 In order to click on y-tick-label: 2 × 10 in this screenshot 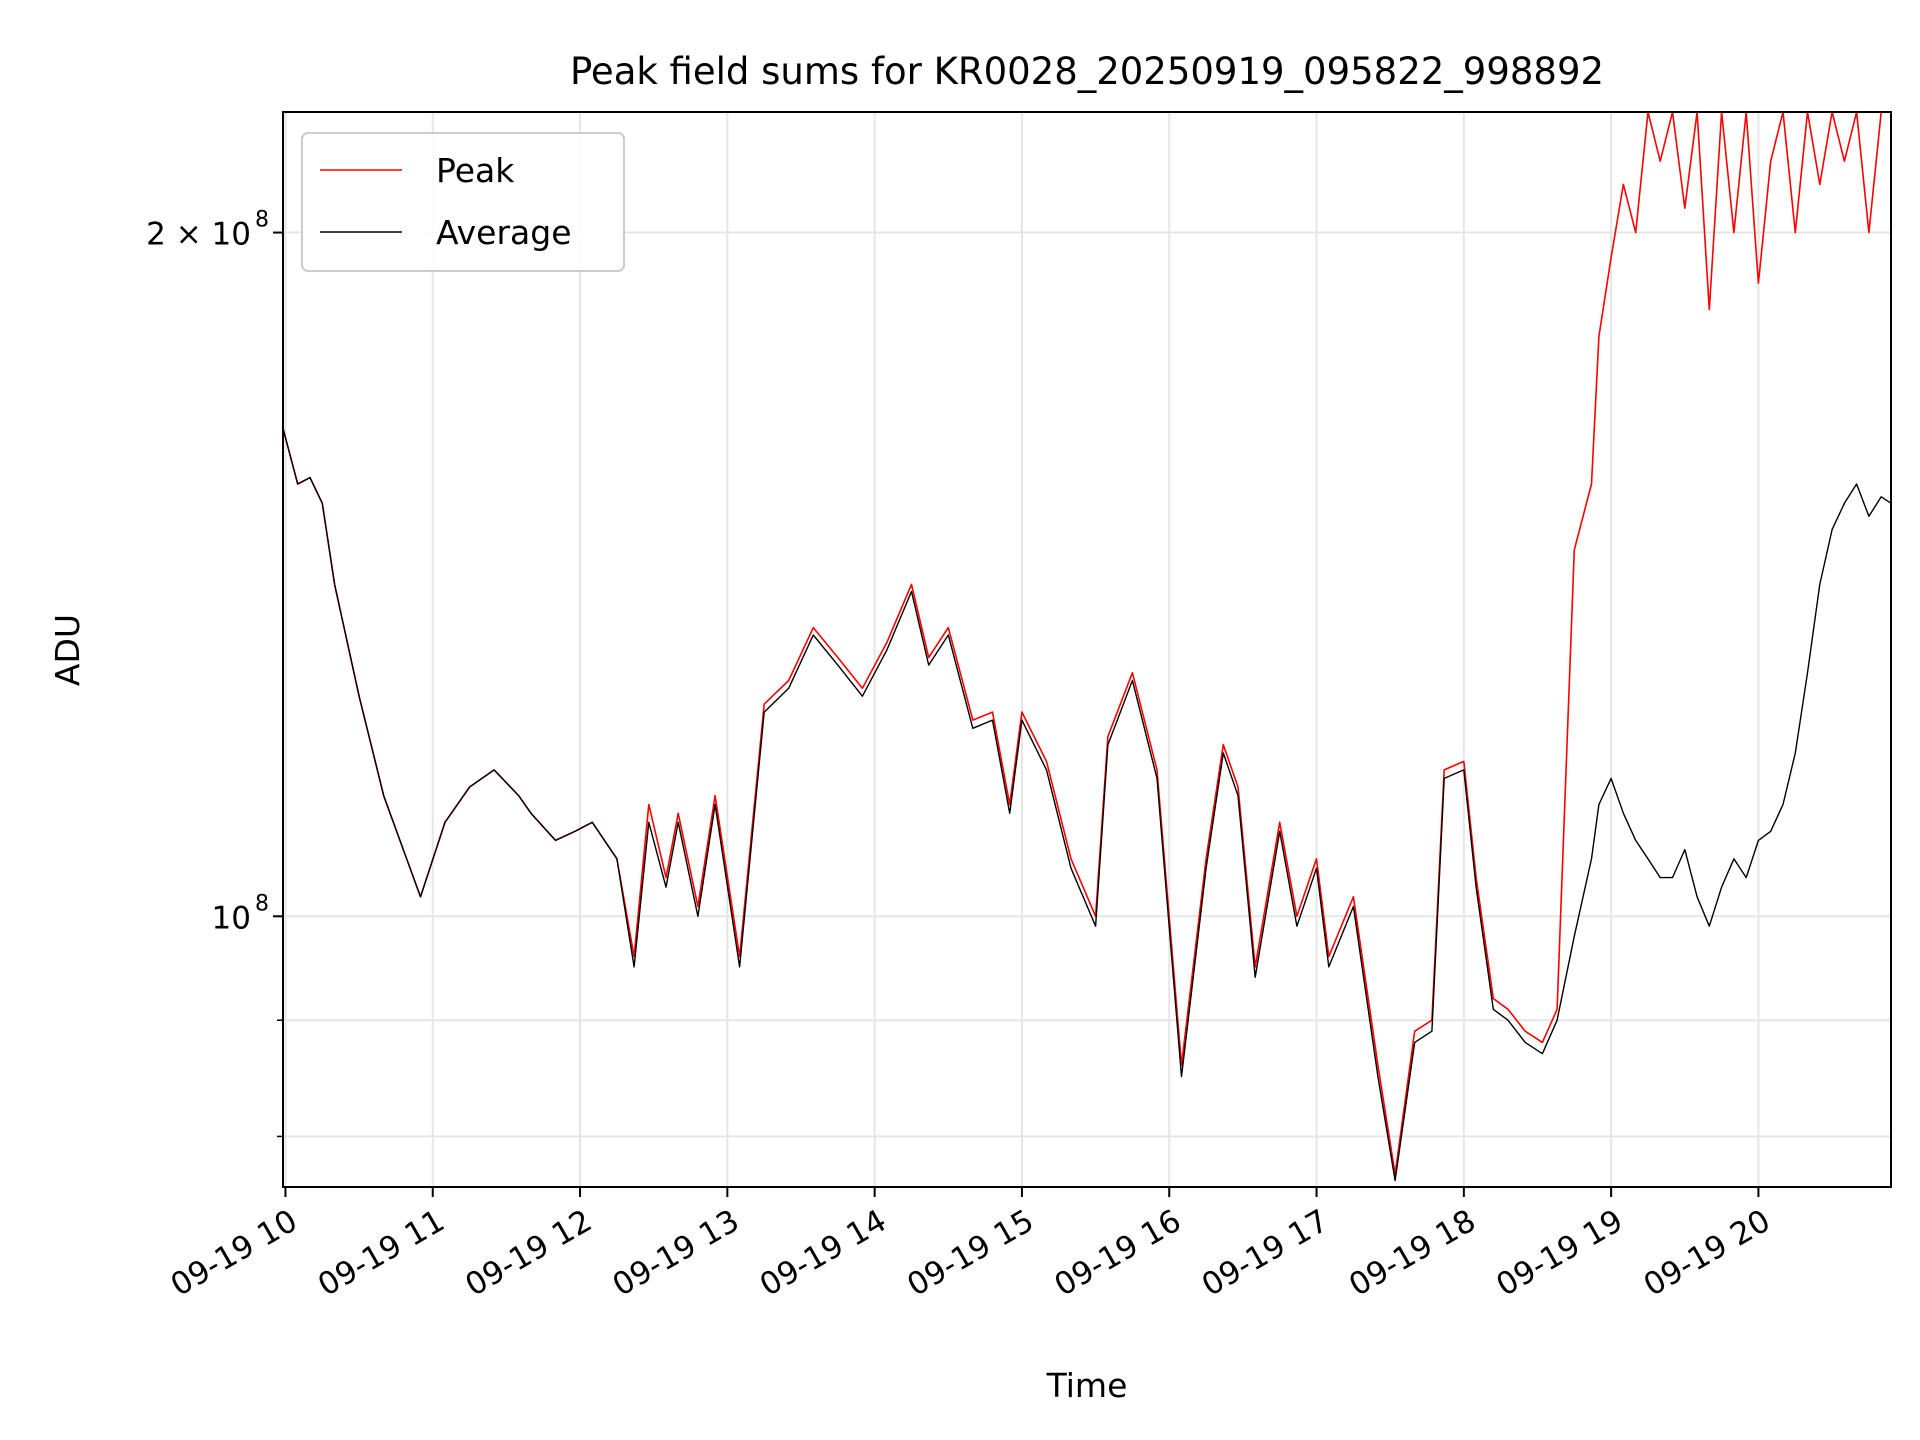, I will do `click(198, 235)`.